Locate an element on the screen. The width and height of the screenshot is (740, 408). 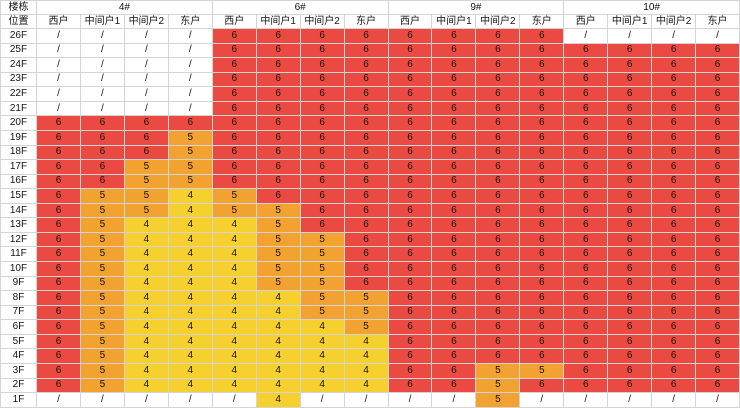
table-row: 23F / / //6 6 6 6 6 6 6 6 6 6 6 6 is located at coordinates (370, 79).